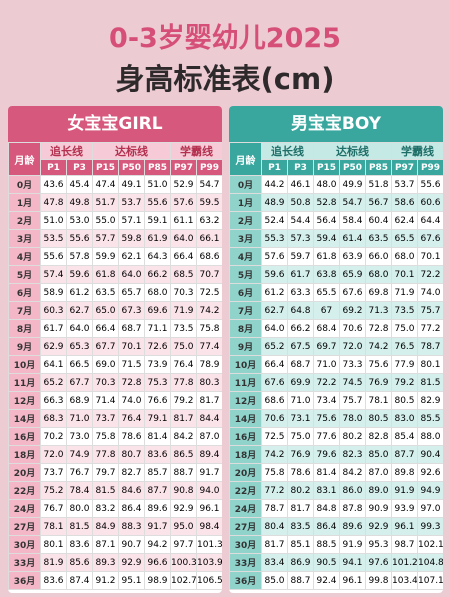 Image resolution: width=450 pixels, height=597 pixels. What do you see at coordinates (274, 167) in the screenshot?
I see `column-label: P1` at bounding box center [274, 167].